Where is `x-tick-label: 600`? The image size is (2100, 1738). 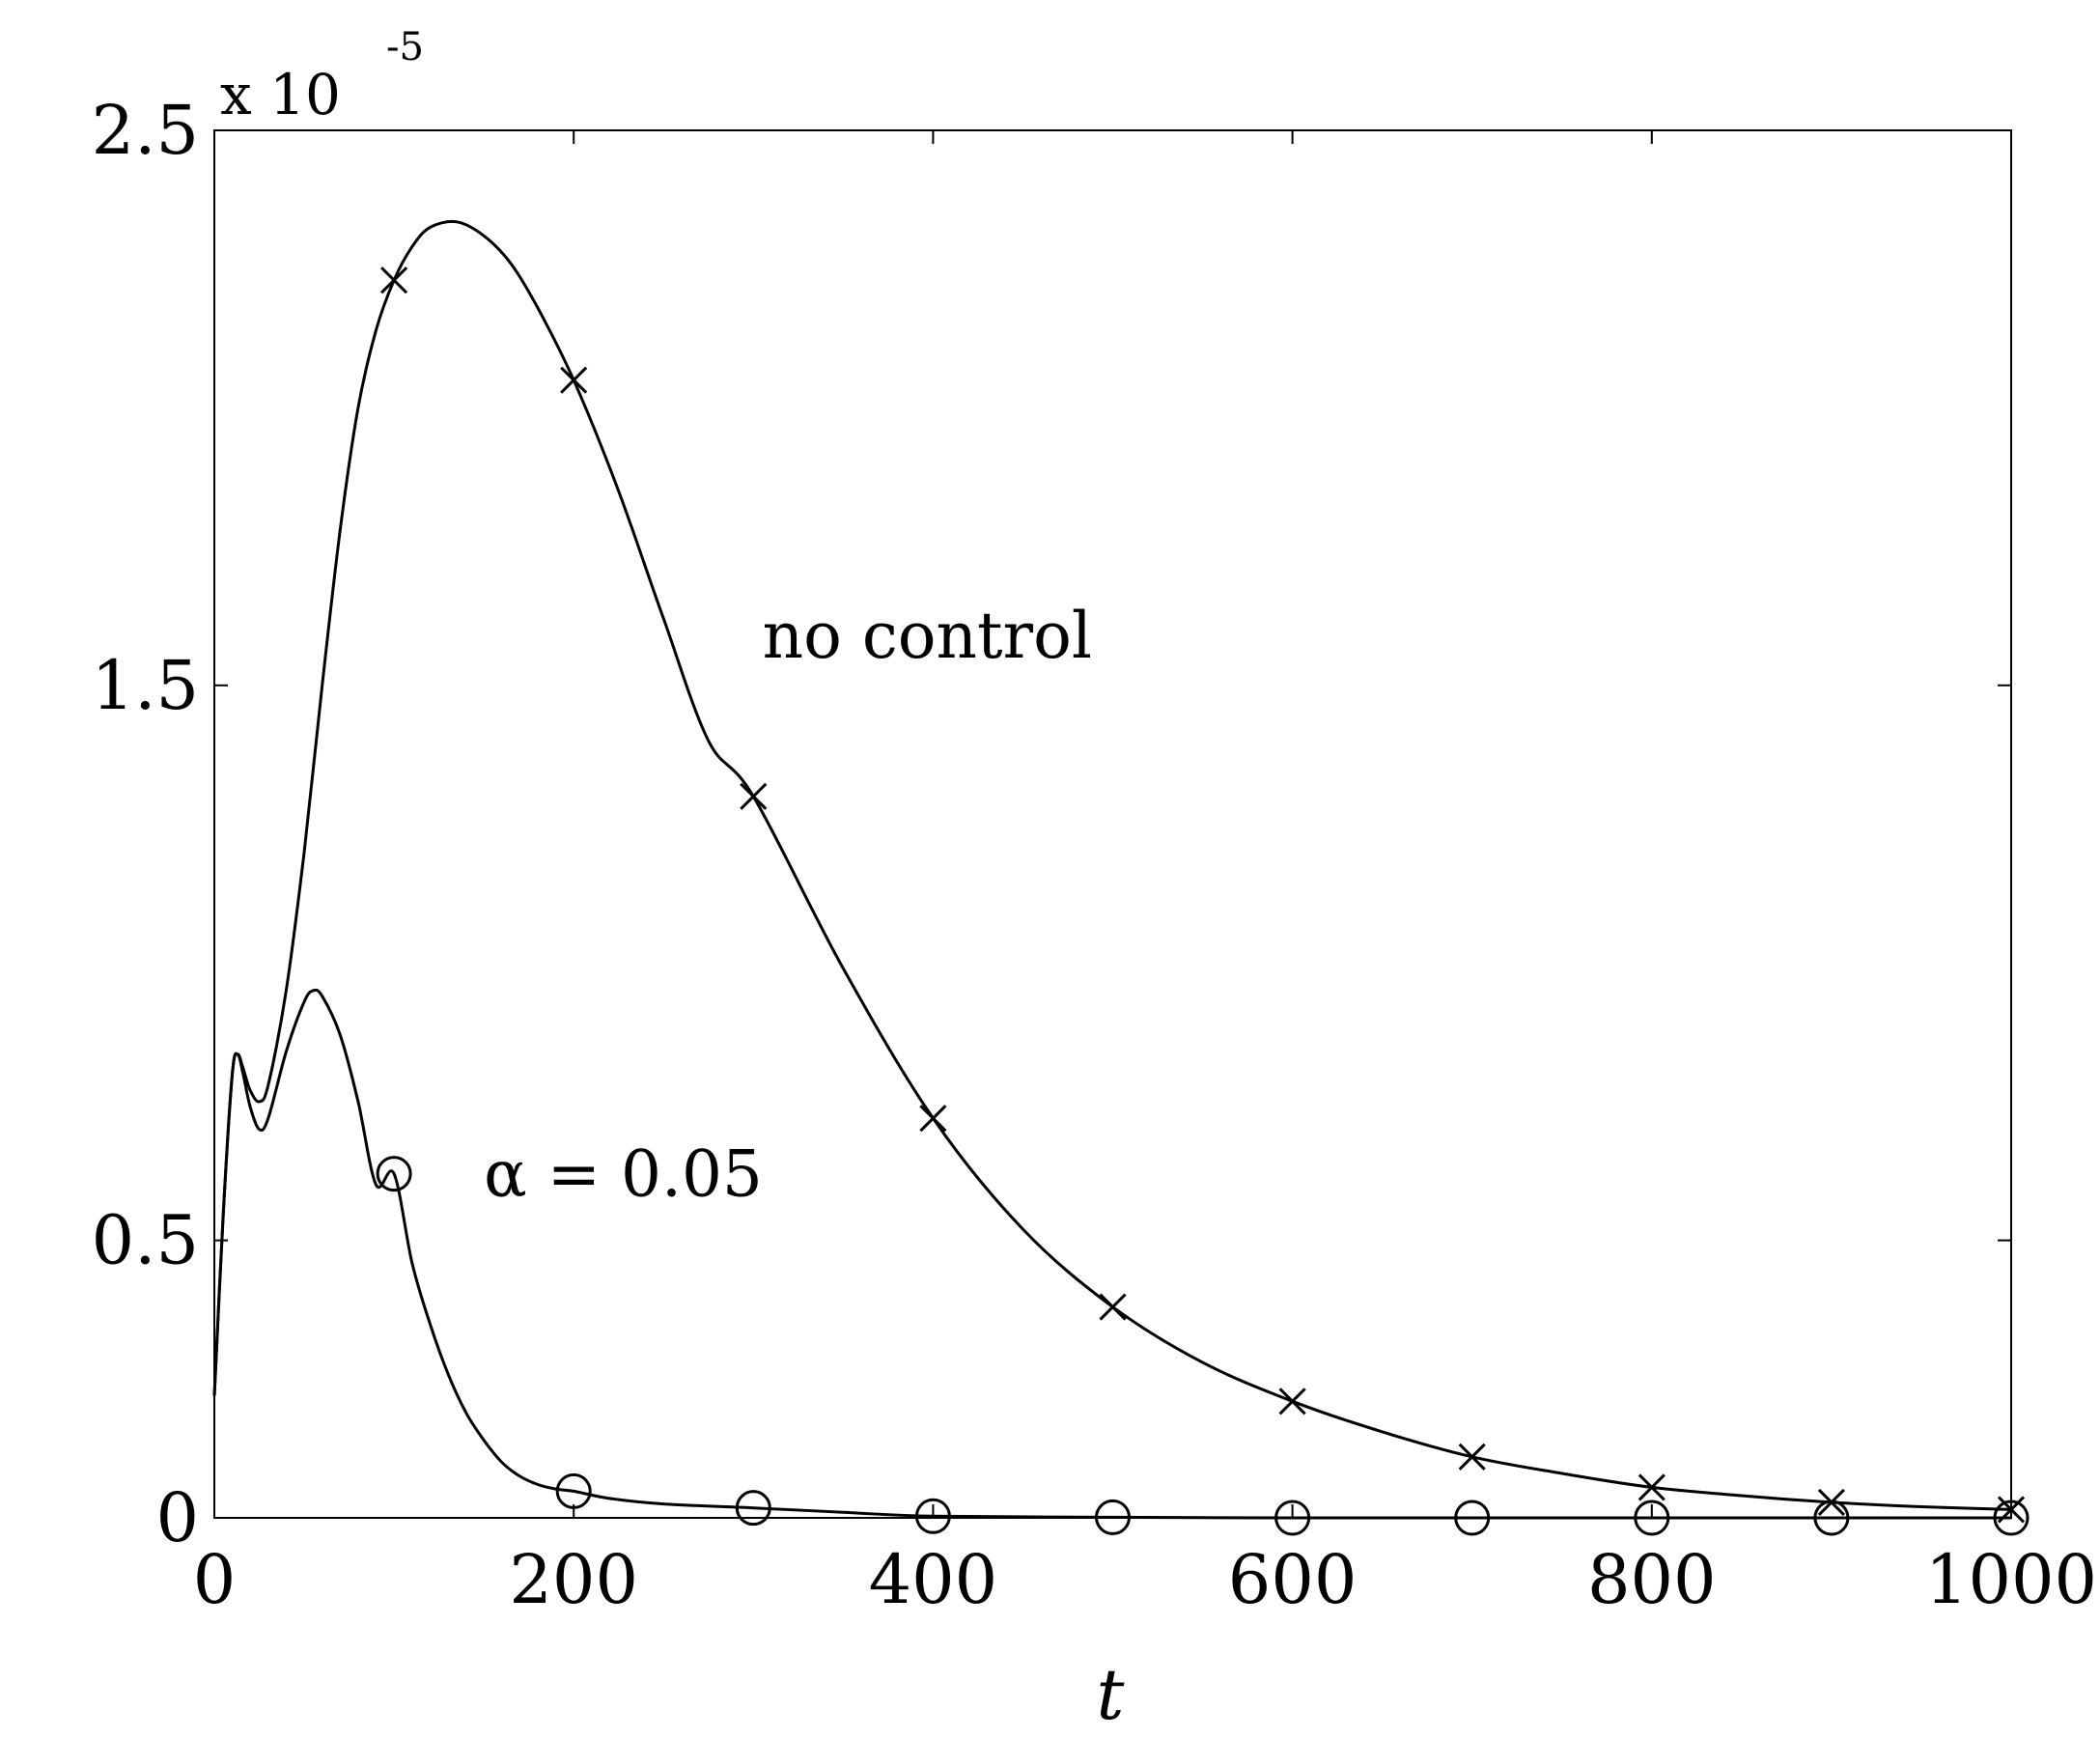 x-tick-label: 600 is located at coordinates (1293, 1579).